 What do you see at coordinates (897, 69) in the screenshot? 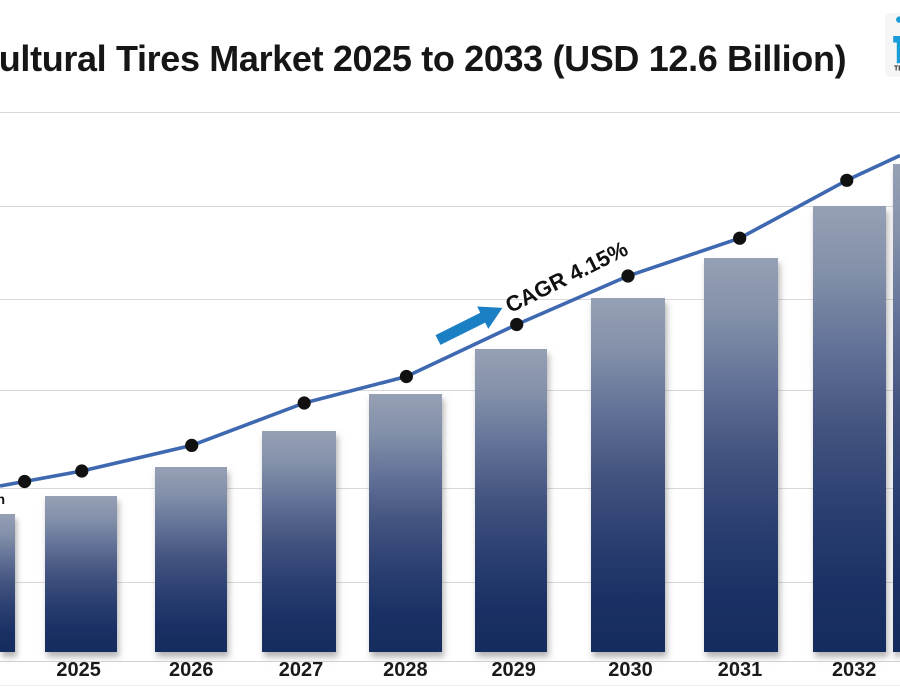
I see `svg-text: TBI` at bounding box center [897, 69].